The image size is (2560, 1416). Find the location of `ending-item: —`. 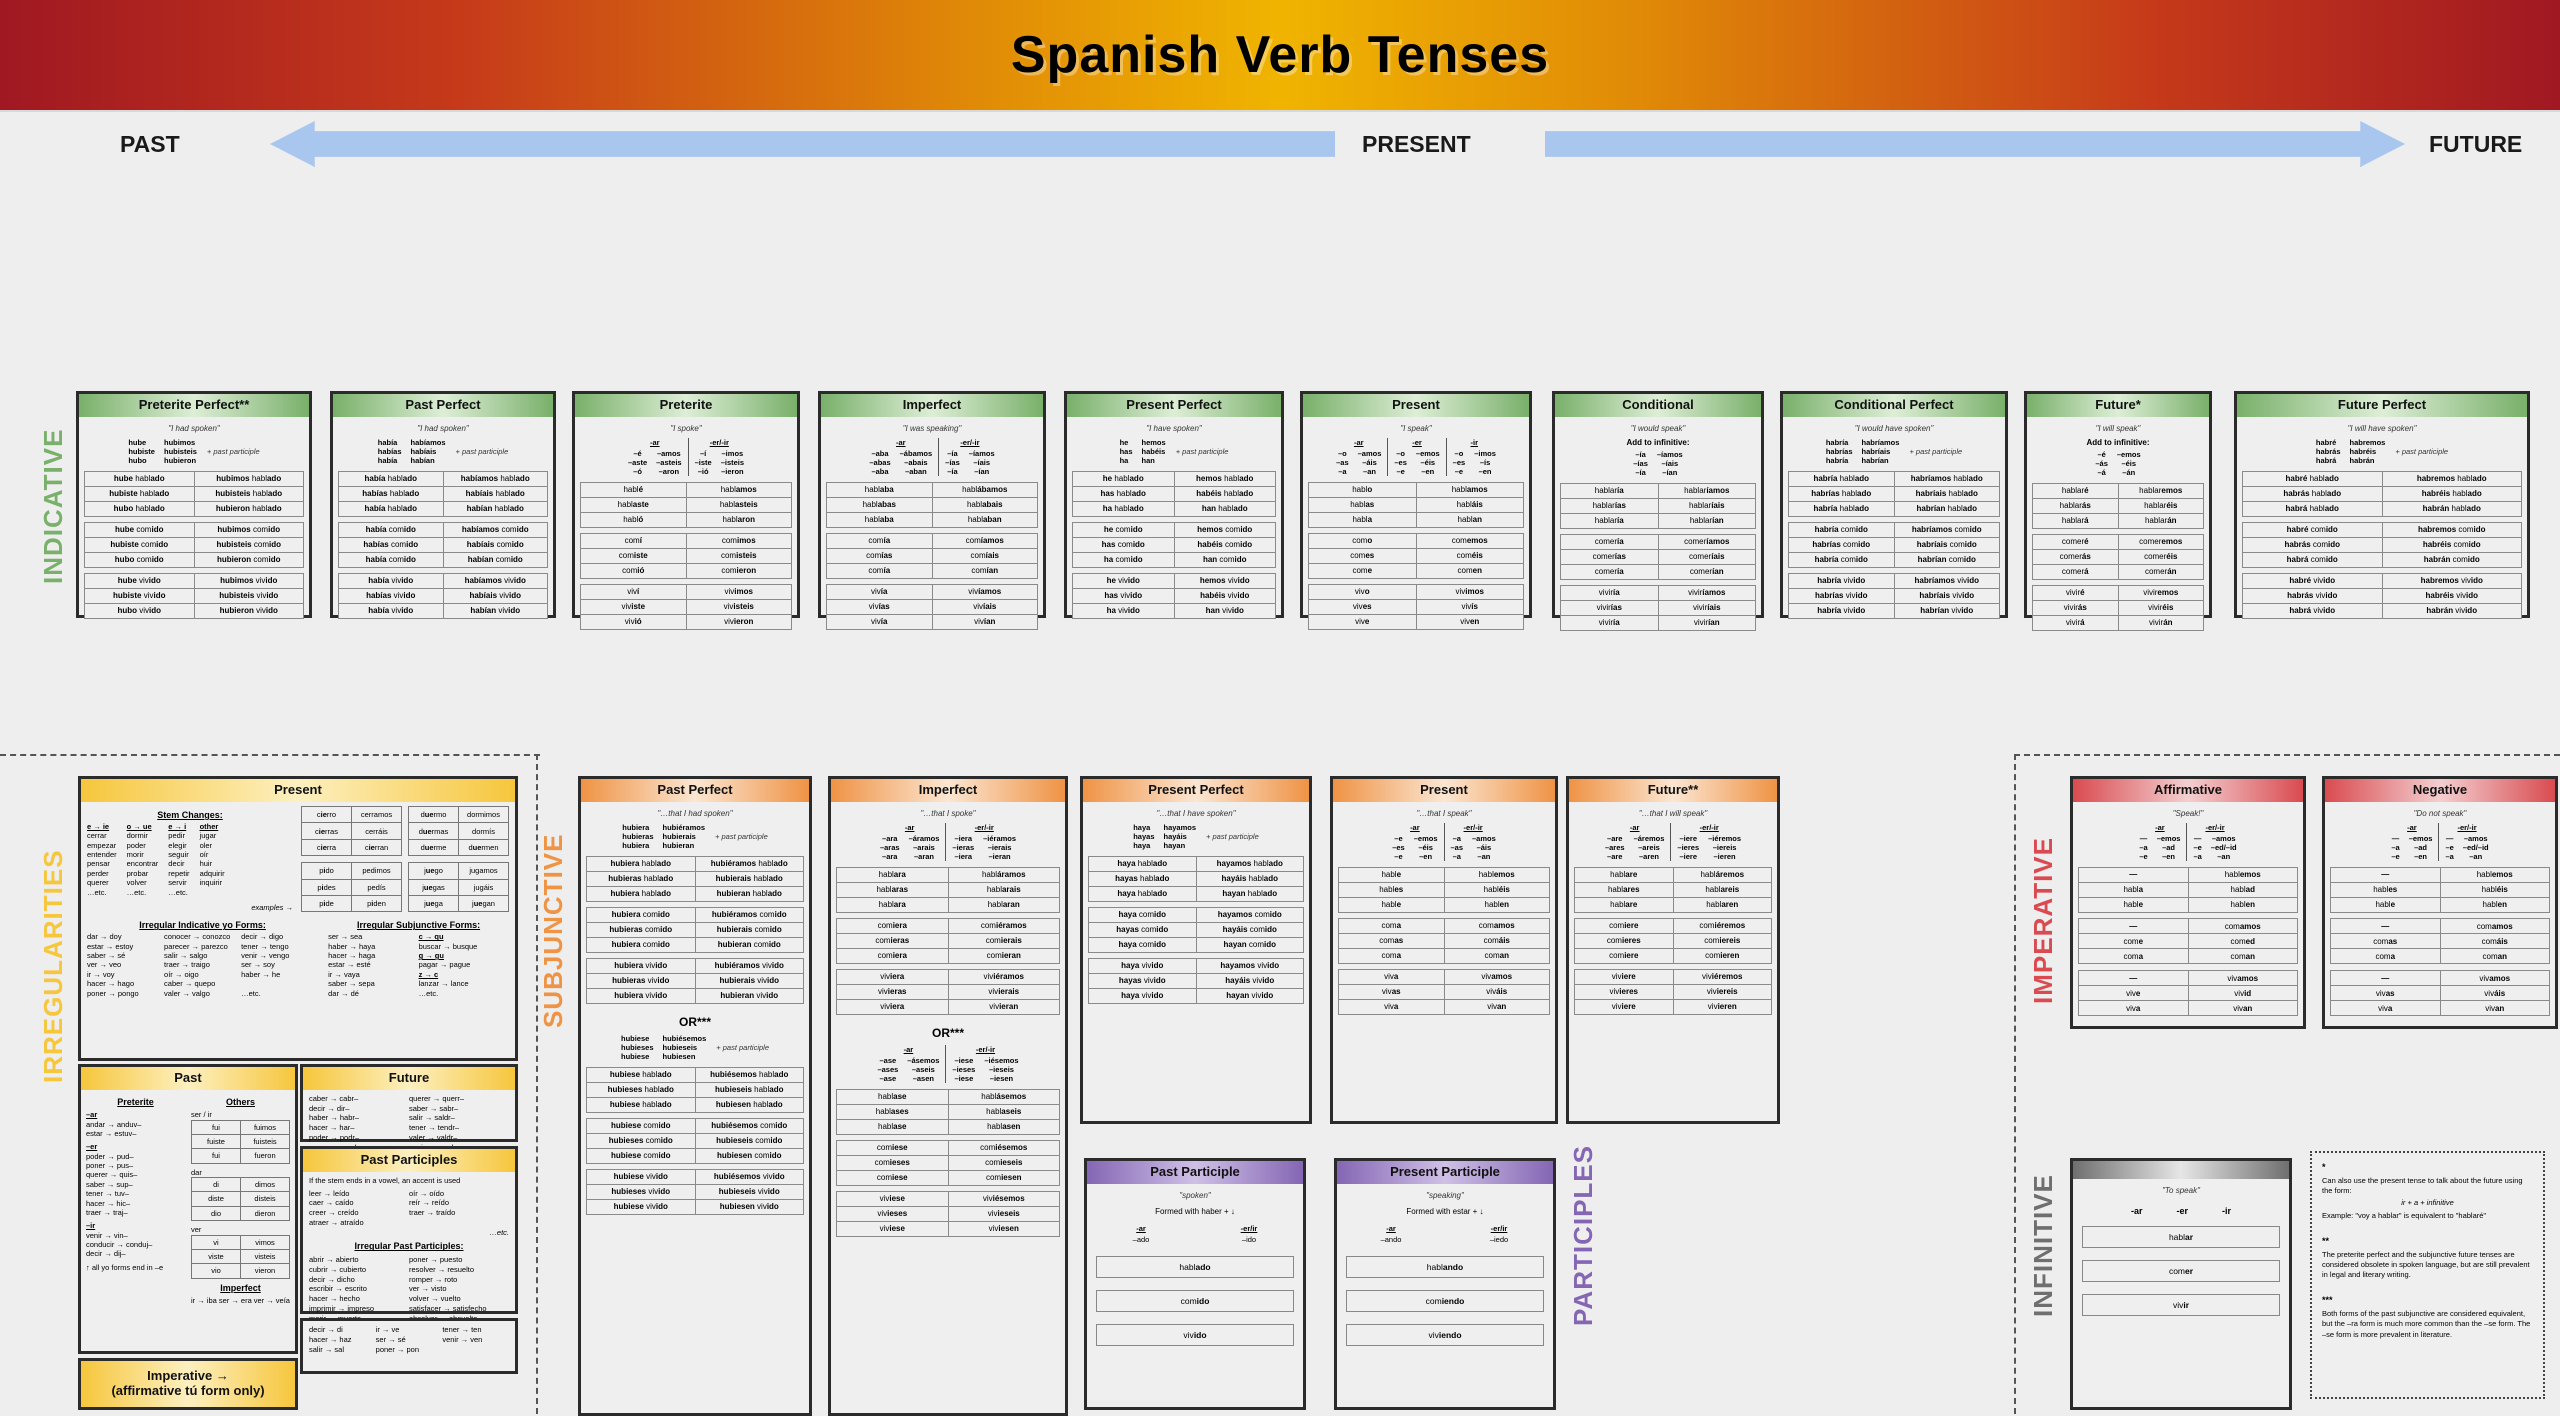

ending-item: — is located at coordinates (2197, 838).